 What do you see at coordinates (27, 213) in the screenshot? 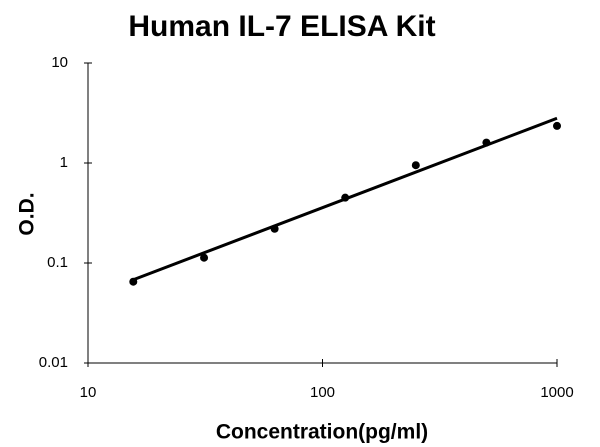
I see `y-axis-label: O.D.` at bounding box center [27, 213].